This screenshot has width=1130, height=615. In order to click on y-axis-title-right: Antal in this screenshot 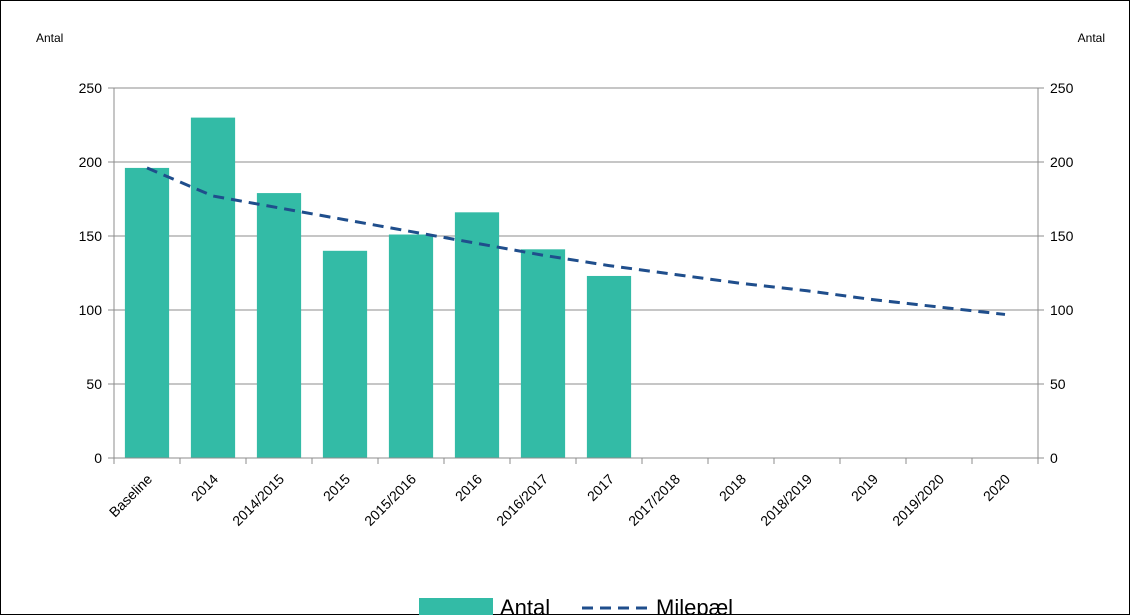, I will do `click(1091, 38)`.